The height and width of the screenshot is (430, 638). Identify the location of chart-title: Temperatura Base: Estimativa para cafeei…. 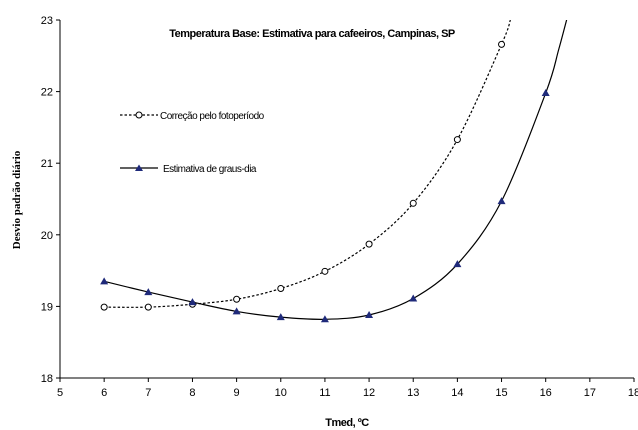
(312, 34).